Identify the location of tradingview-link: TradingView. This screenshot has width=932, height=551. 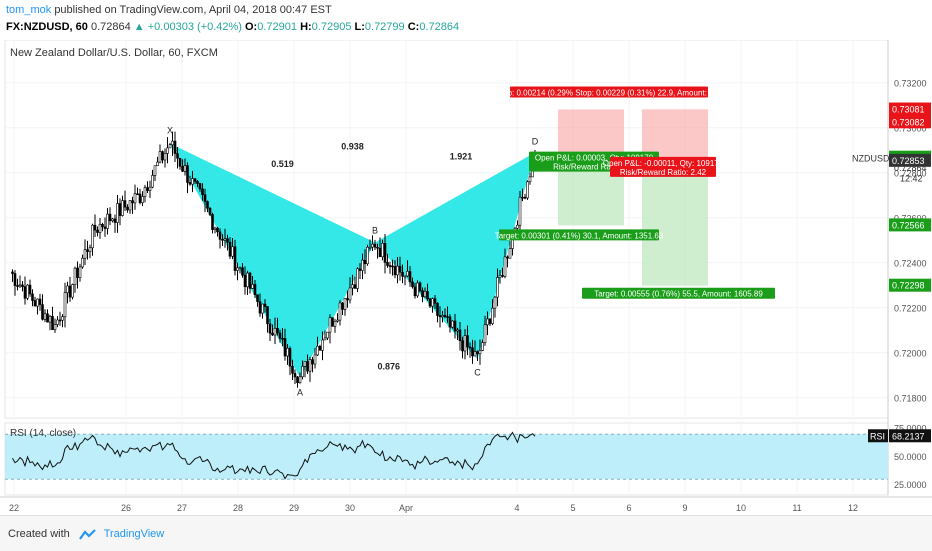
(134, 534).